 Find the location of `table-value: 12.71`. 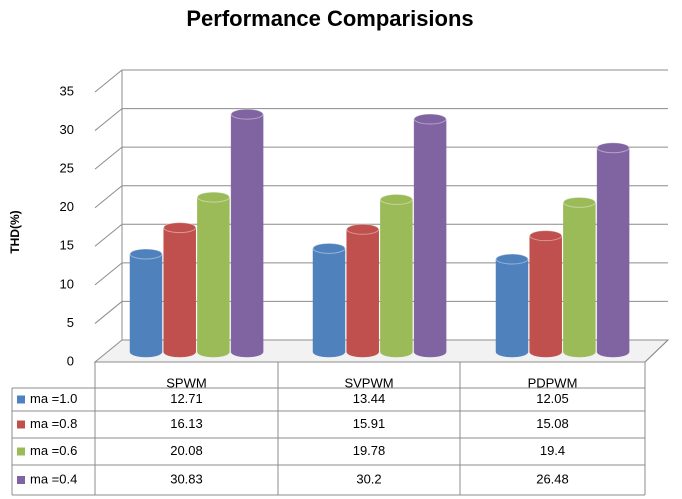

table-value: 12.71 is located at coordinates (186, 398).